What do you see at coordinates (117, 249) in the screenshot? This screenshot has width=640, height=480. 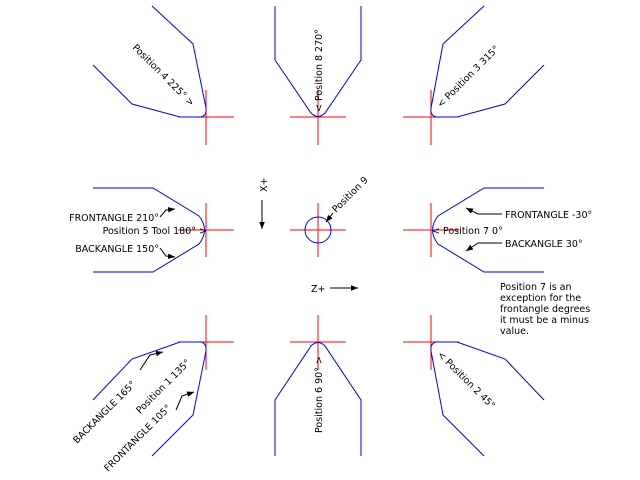 I see `label-backangle-150: BACKANGLE 150°` at bounding box center [117, 249].